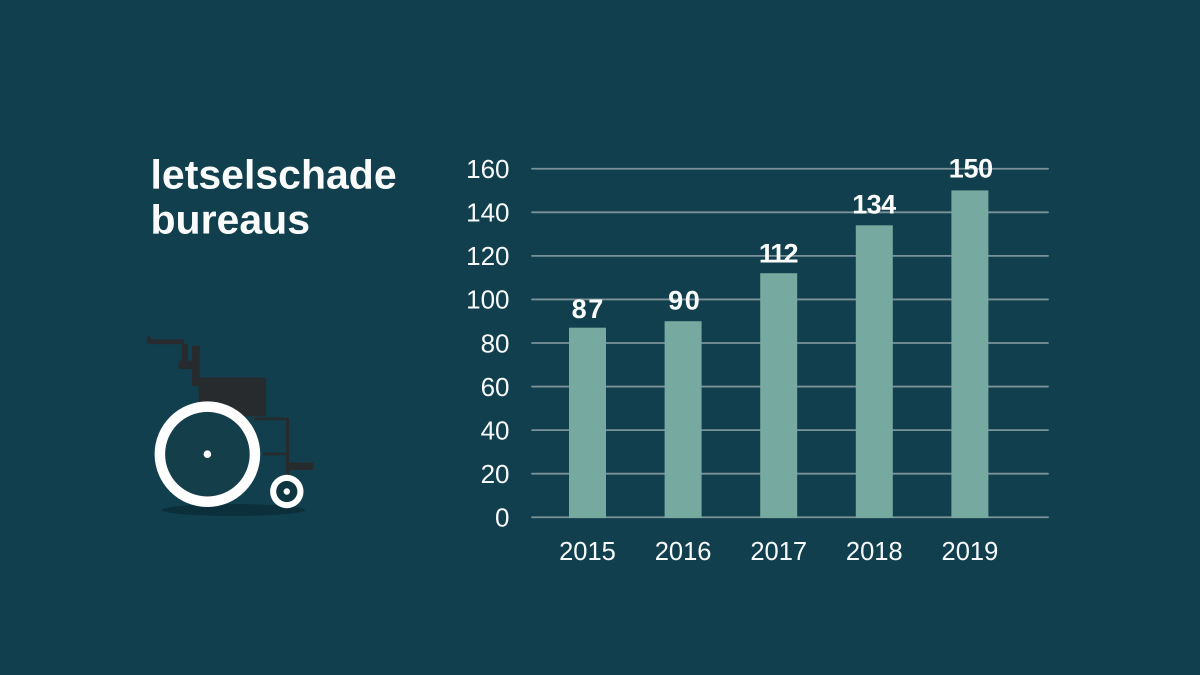 This screenshot has height=675, width=1200. What do you see at coordinates (588, 309) in the screenshot?
I see `svg-text: 87` at bounding box center [588, 309].